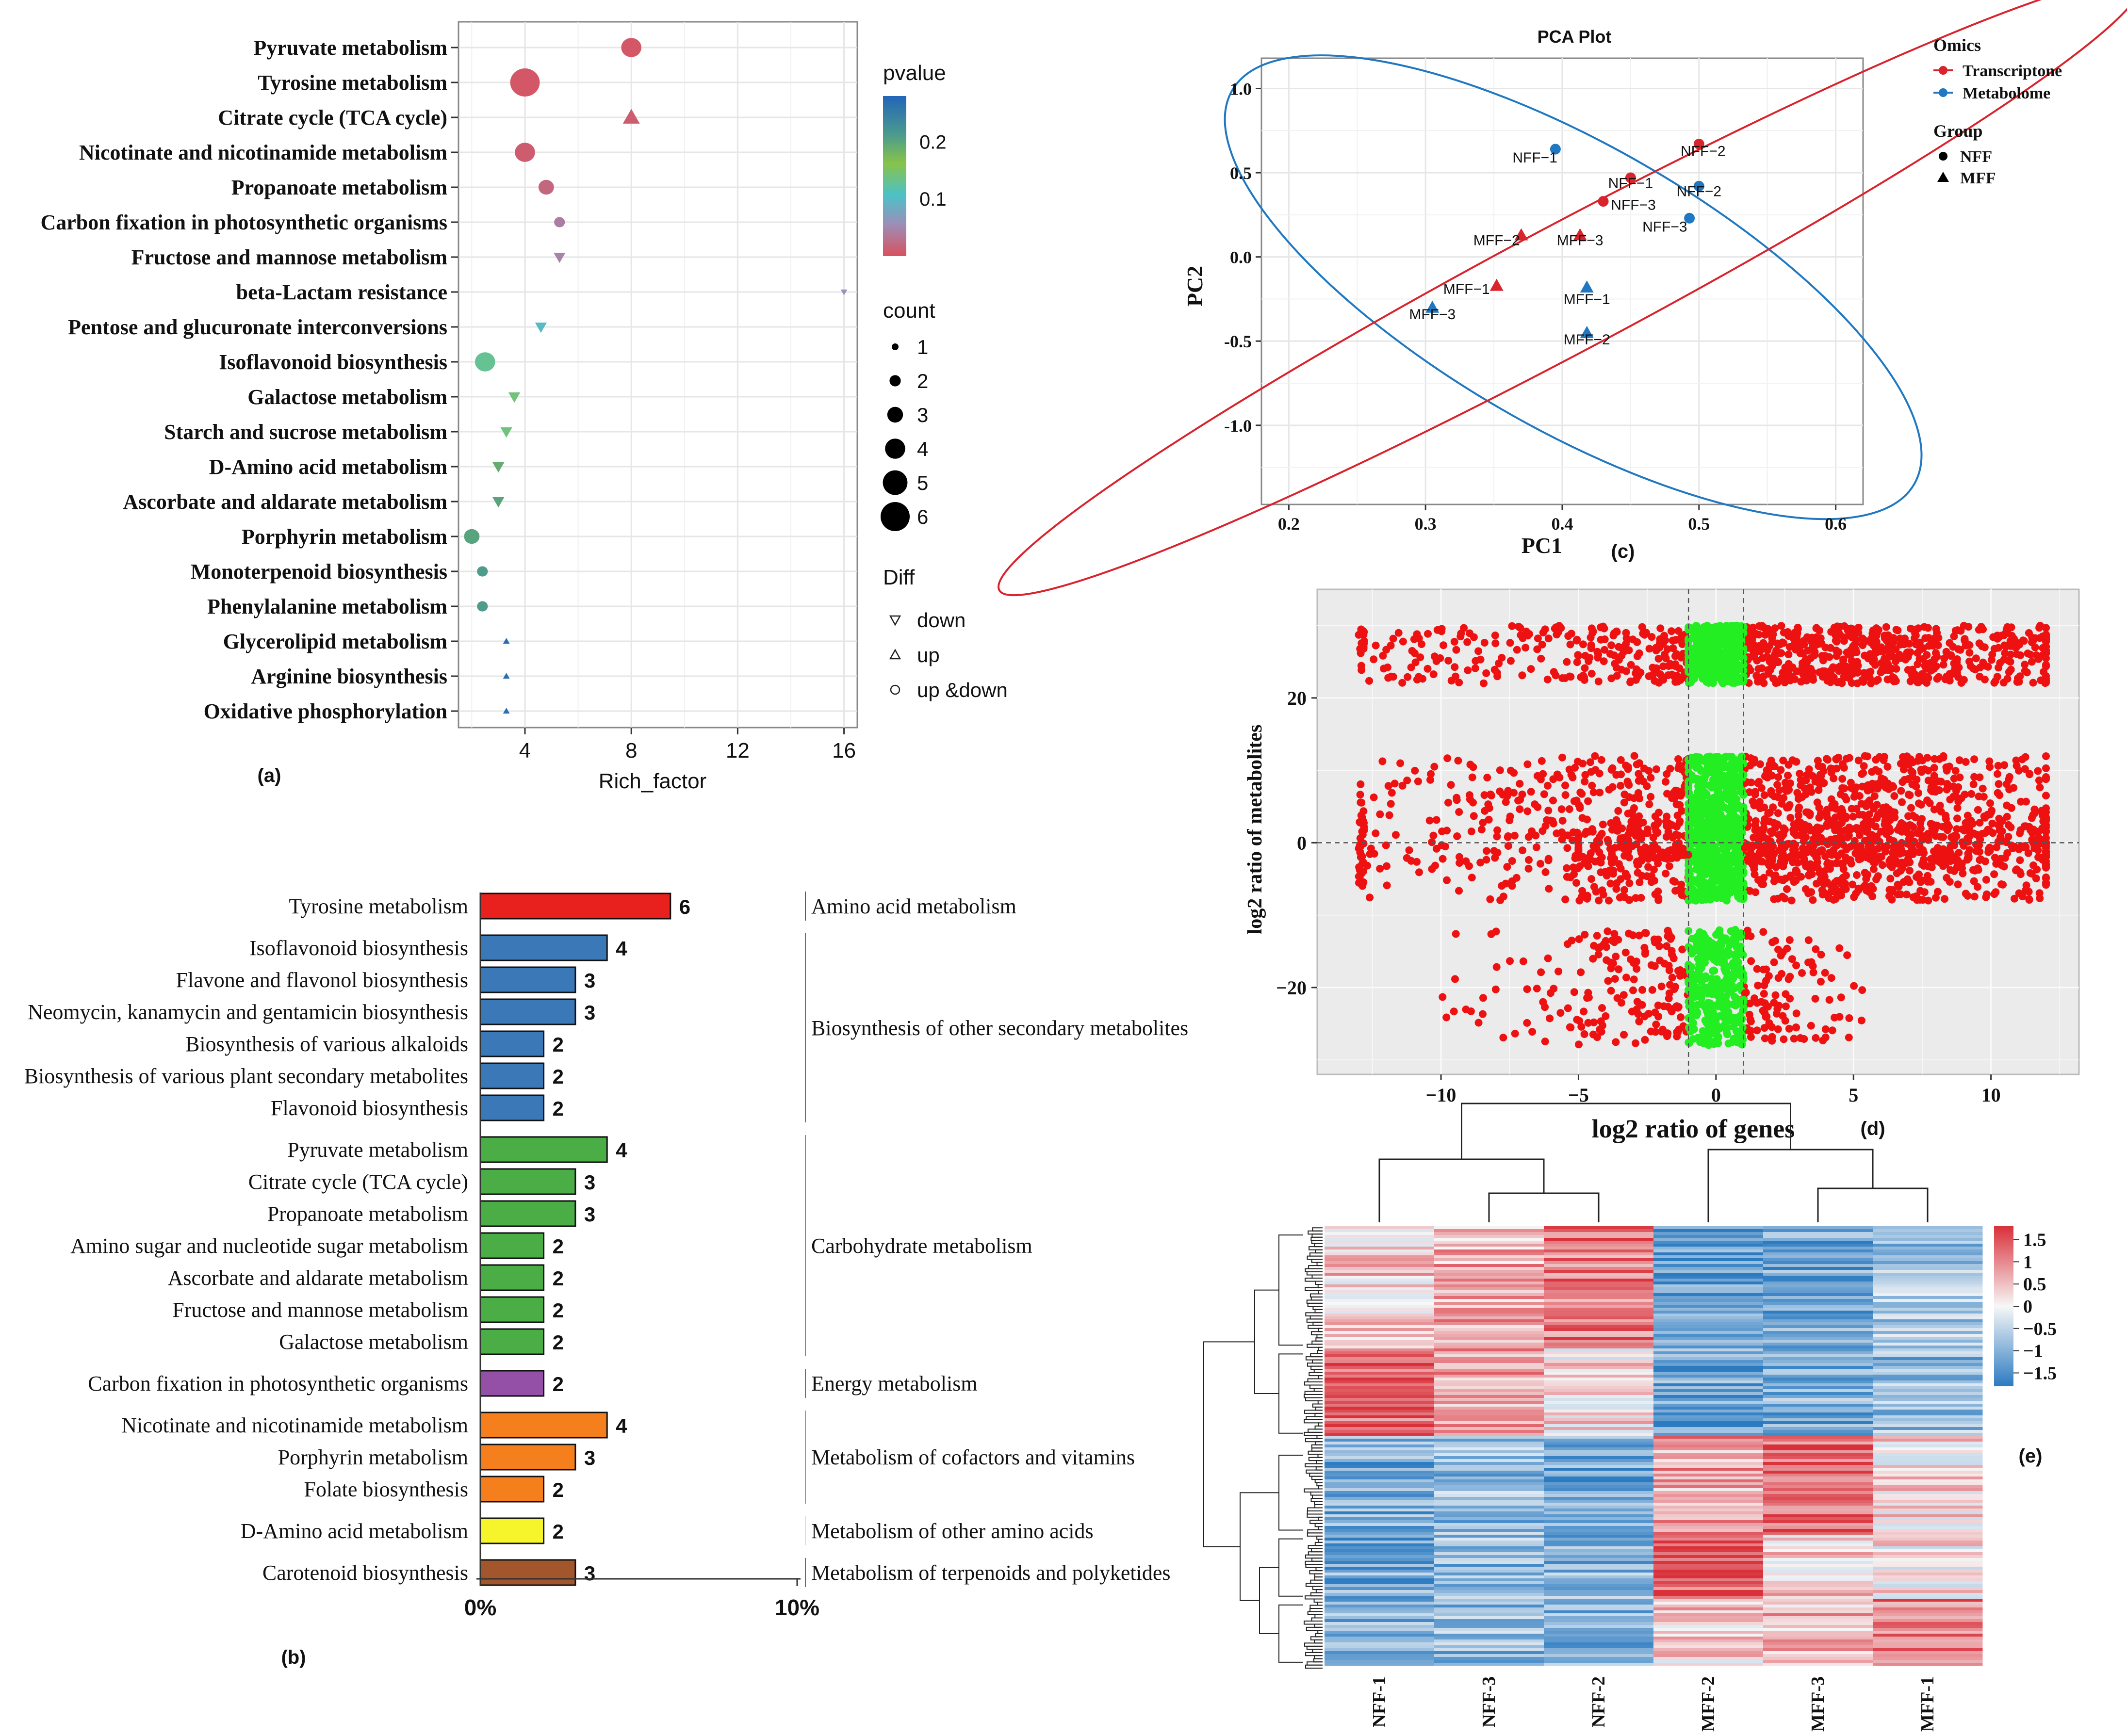 The height and width of the screenshot is (1736, 2127). I want to click on panel-e-row-dendrogram-branch, so click(1290, 1493).